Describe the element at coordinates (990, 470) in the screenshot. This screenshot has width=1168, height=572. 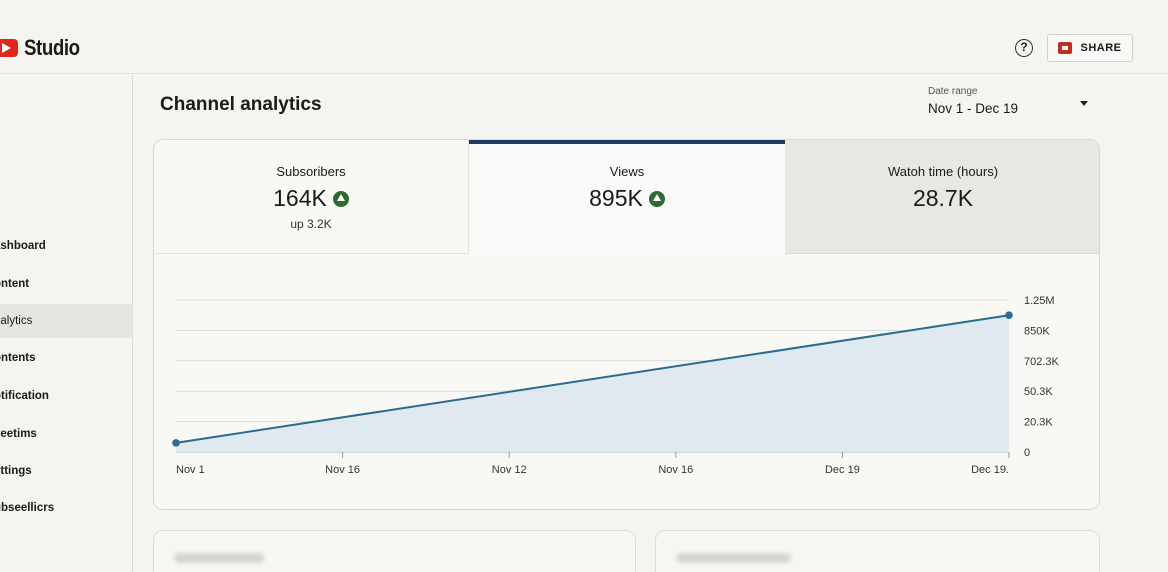
I see `x-tick-label: Dec 19.` at that location.